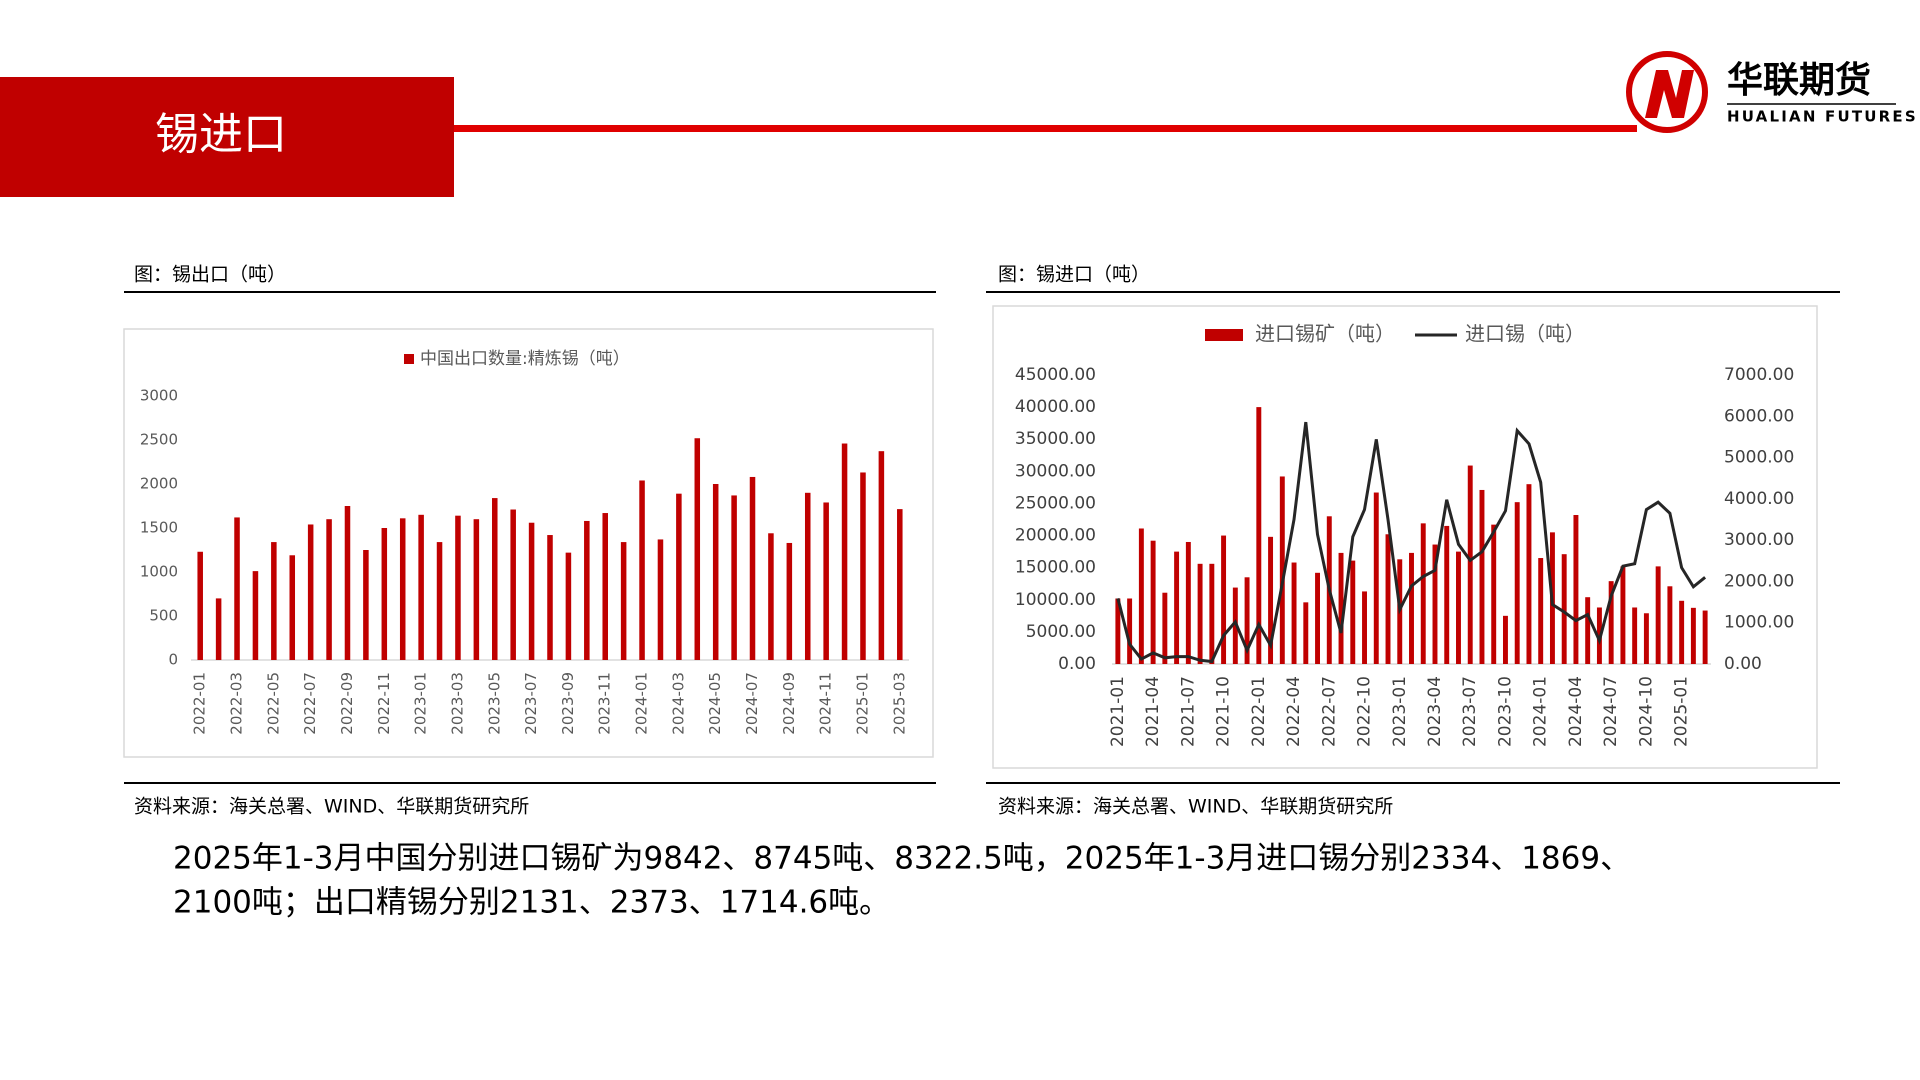 The height and width of the screenshot is (1080, 1920). Describe the element at coordinates (331, 807) in the screenshot. I see `source-note: 资料来源：海关总署、WIND、华联期货研究所` at that location.